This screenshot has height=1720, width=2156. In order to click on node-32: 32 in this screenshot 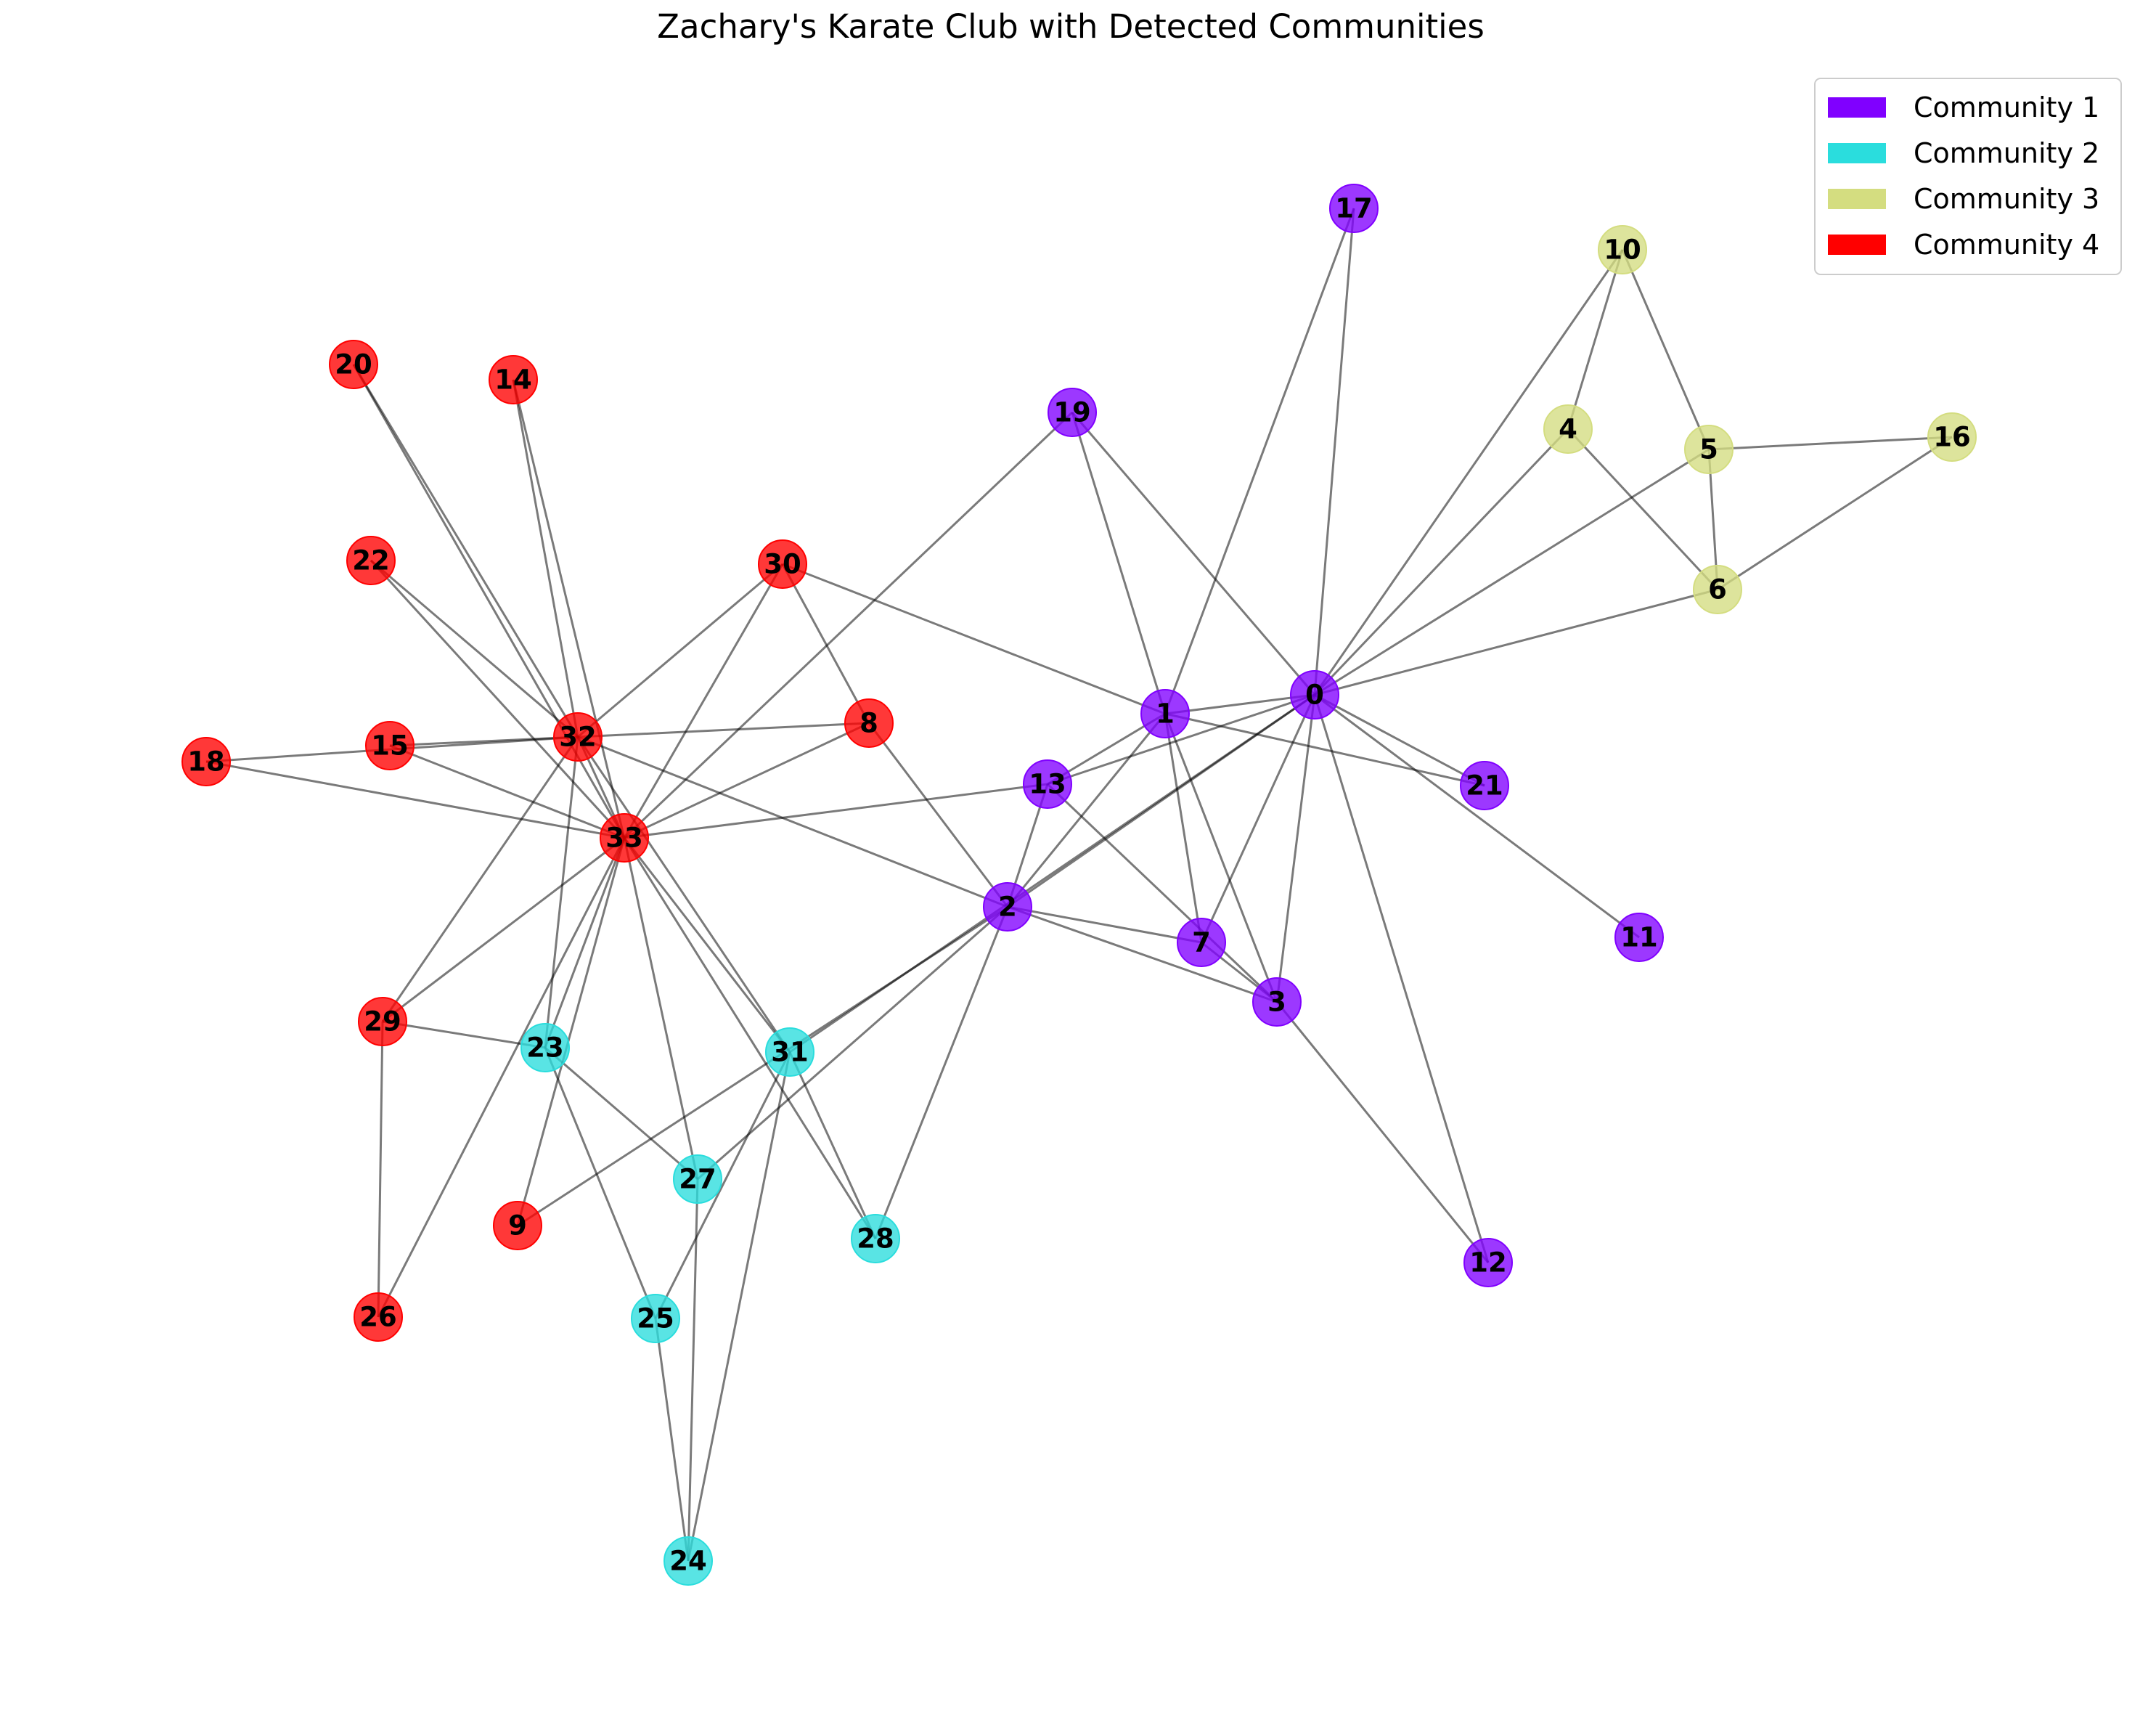, I will do `click(578, 737)`.